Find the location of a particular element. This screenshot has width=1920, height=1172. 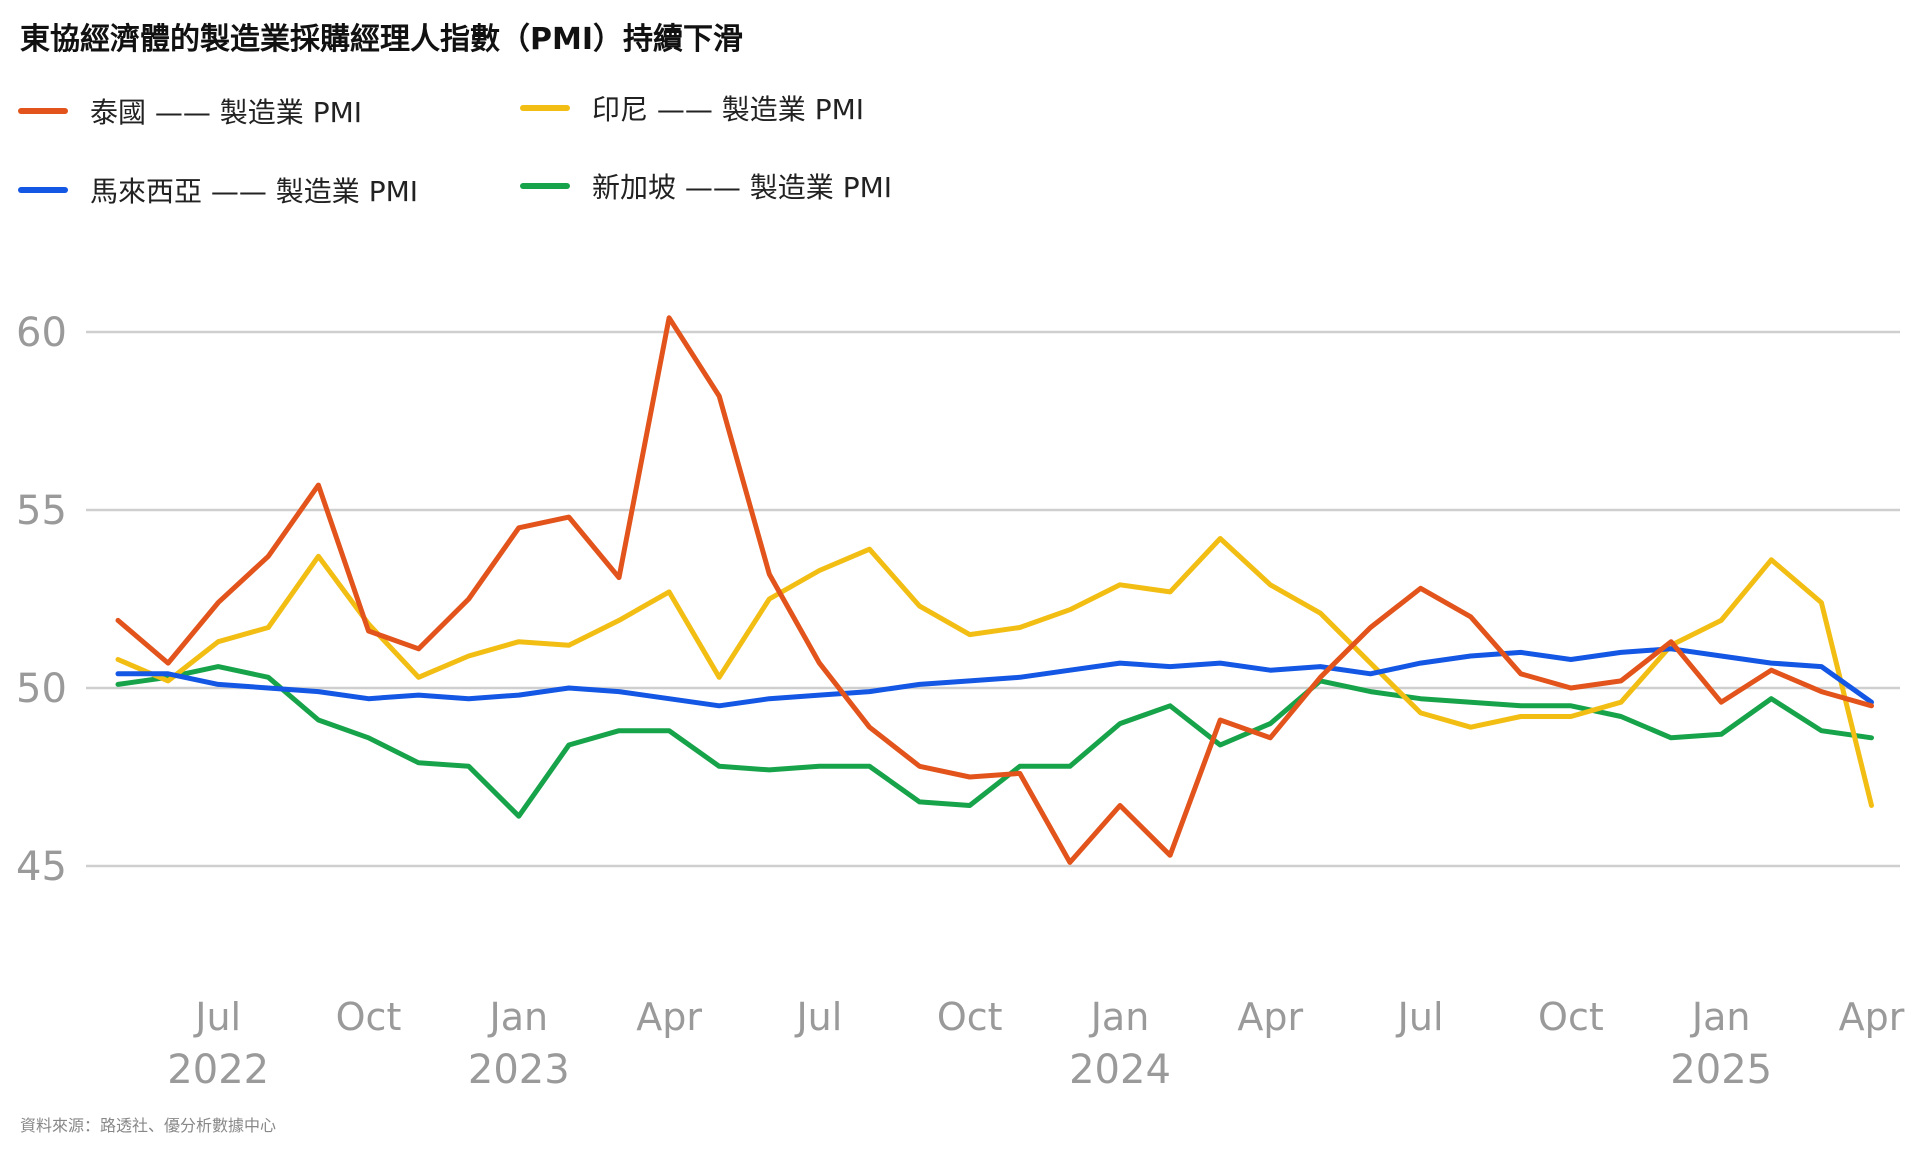

legend-label-malaysia: 馬來西亞 —— 製造業 PMI is located at coordinates (254, 191).